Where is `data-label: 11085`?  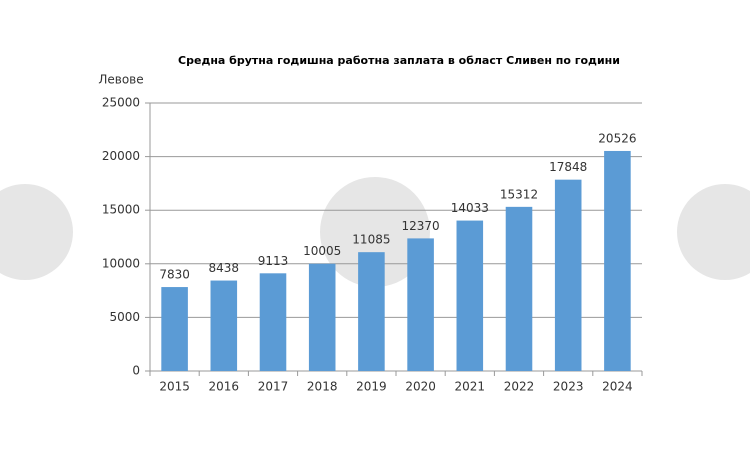 data-label: 11085 is located at coordinates (371, 240).